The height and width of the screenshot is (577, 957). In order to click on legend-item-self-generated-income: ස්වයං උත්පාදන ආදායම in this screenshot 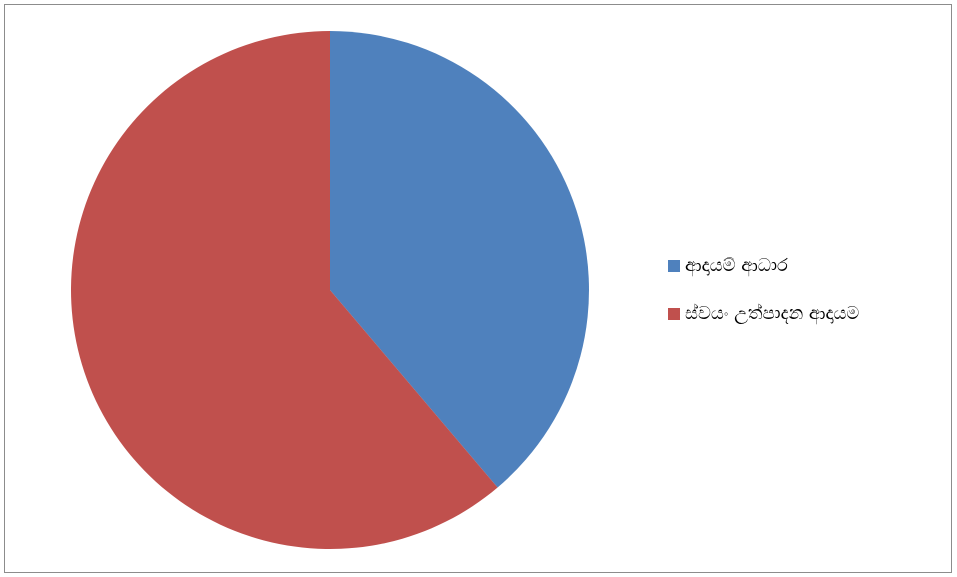, I will do `click(763, 314)`.